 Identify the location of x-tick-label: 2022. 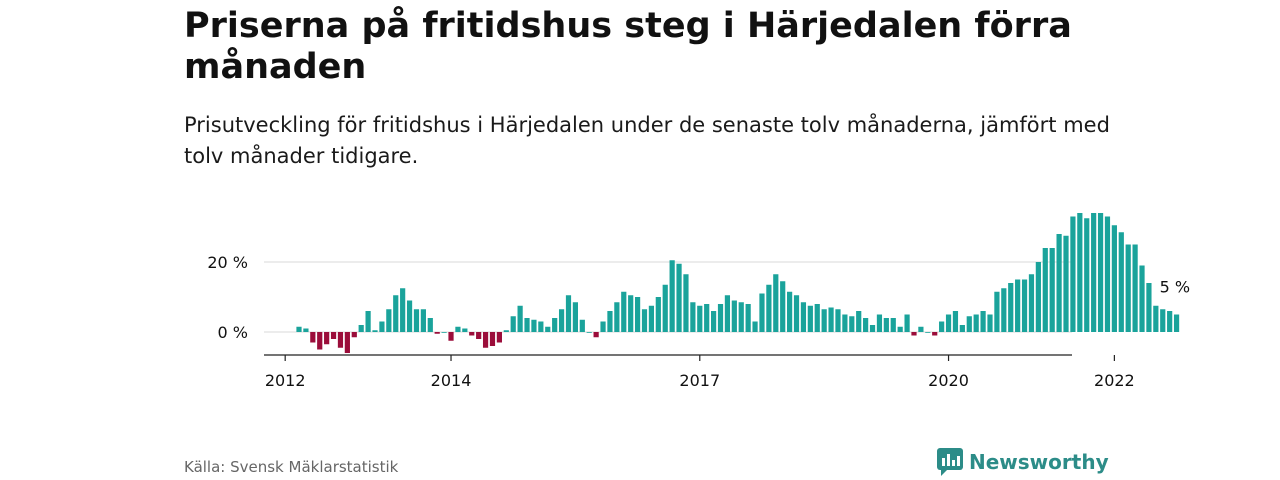
(1114, 380).